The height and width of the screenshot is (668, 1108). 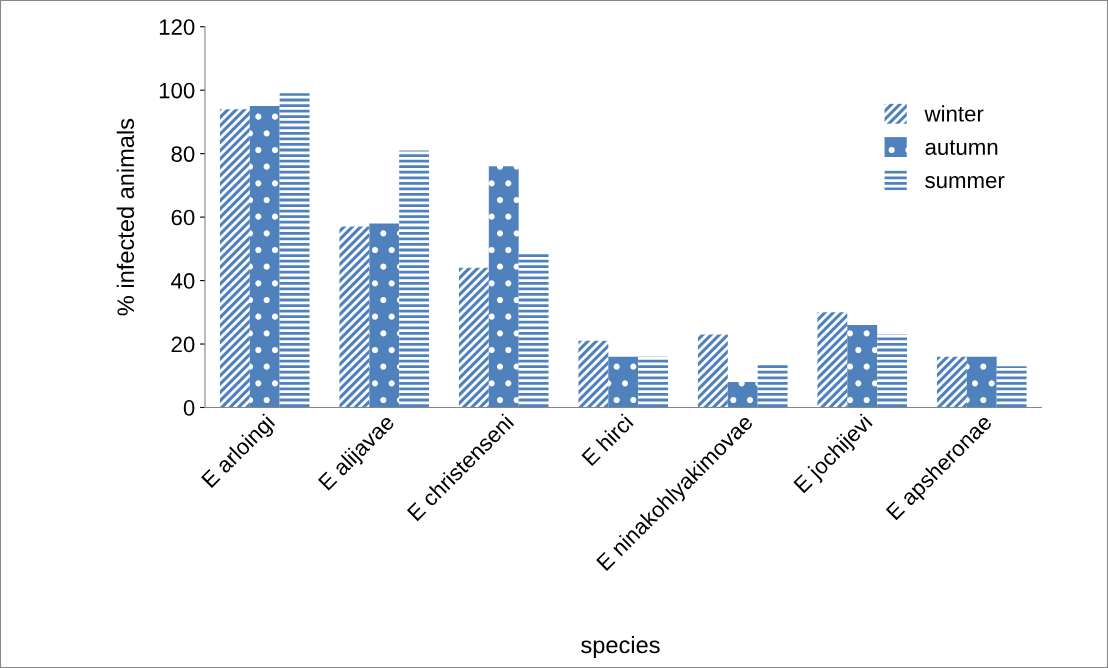 What do you see at coordinates (183, 217) in the screenshot?
I see `y-tick-label: 60` at bounding box center [183, 217].